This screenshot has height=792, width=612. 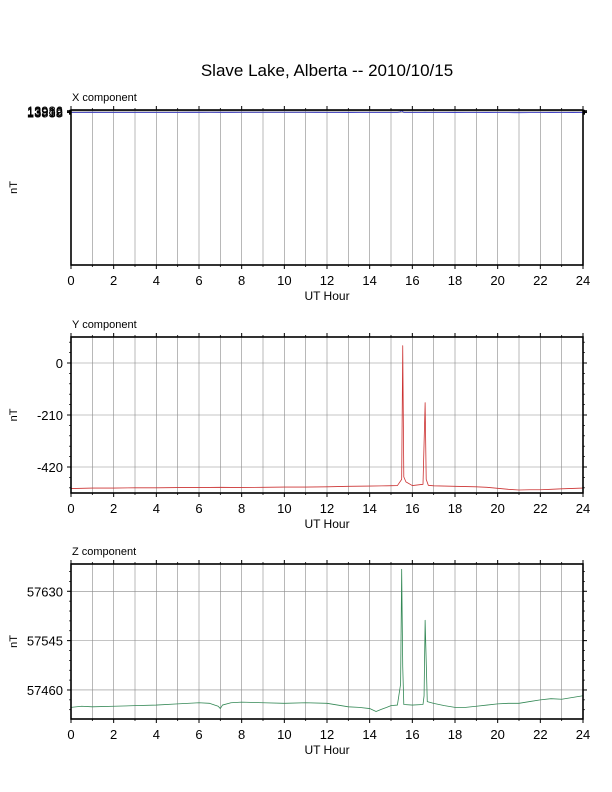 What do you see at coordinates (50, 415) in the screenshot?
I see `y-tick-label: -210` at bounding box center [50, 415].